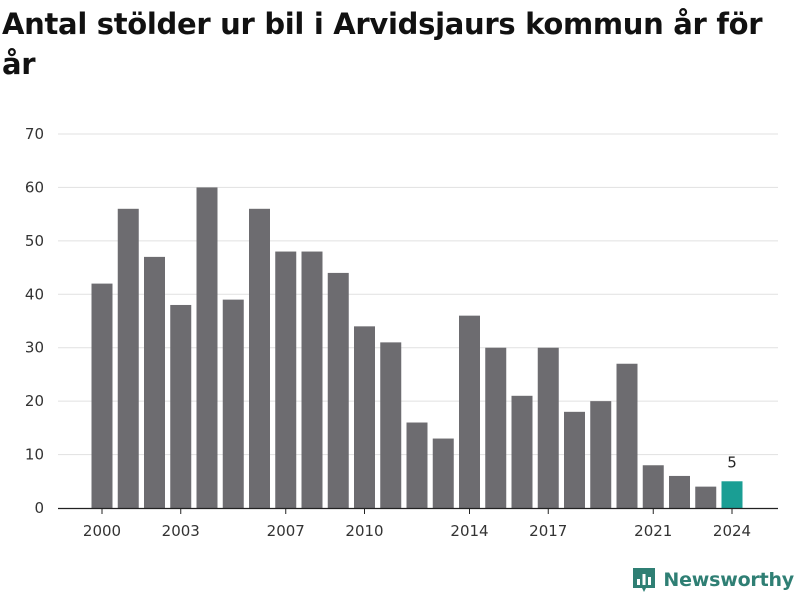 The height and width of the screenshot is (600, 800). I want to click on bar-2020, so click(627, 435).